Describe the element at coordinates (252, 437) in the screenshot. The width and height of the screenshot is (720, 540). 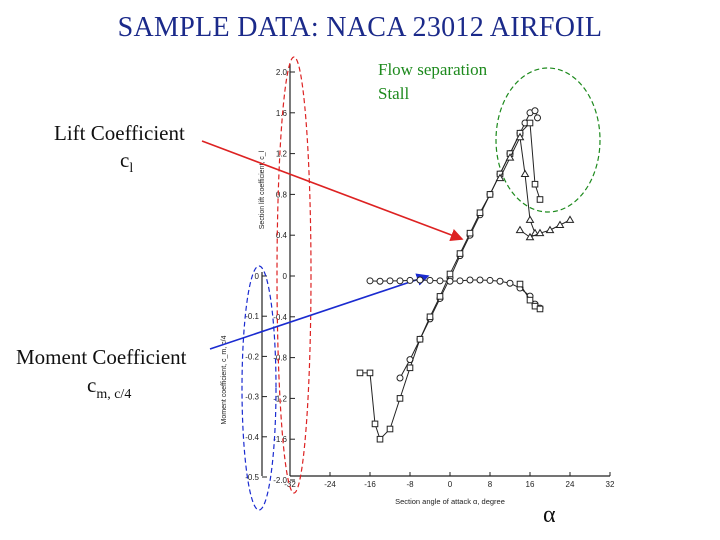
I see `moment-tick-label: -0.4` at that location.